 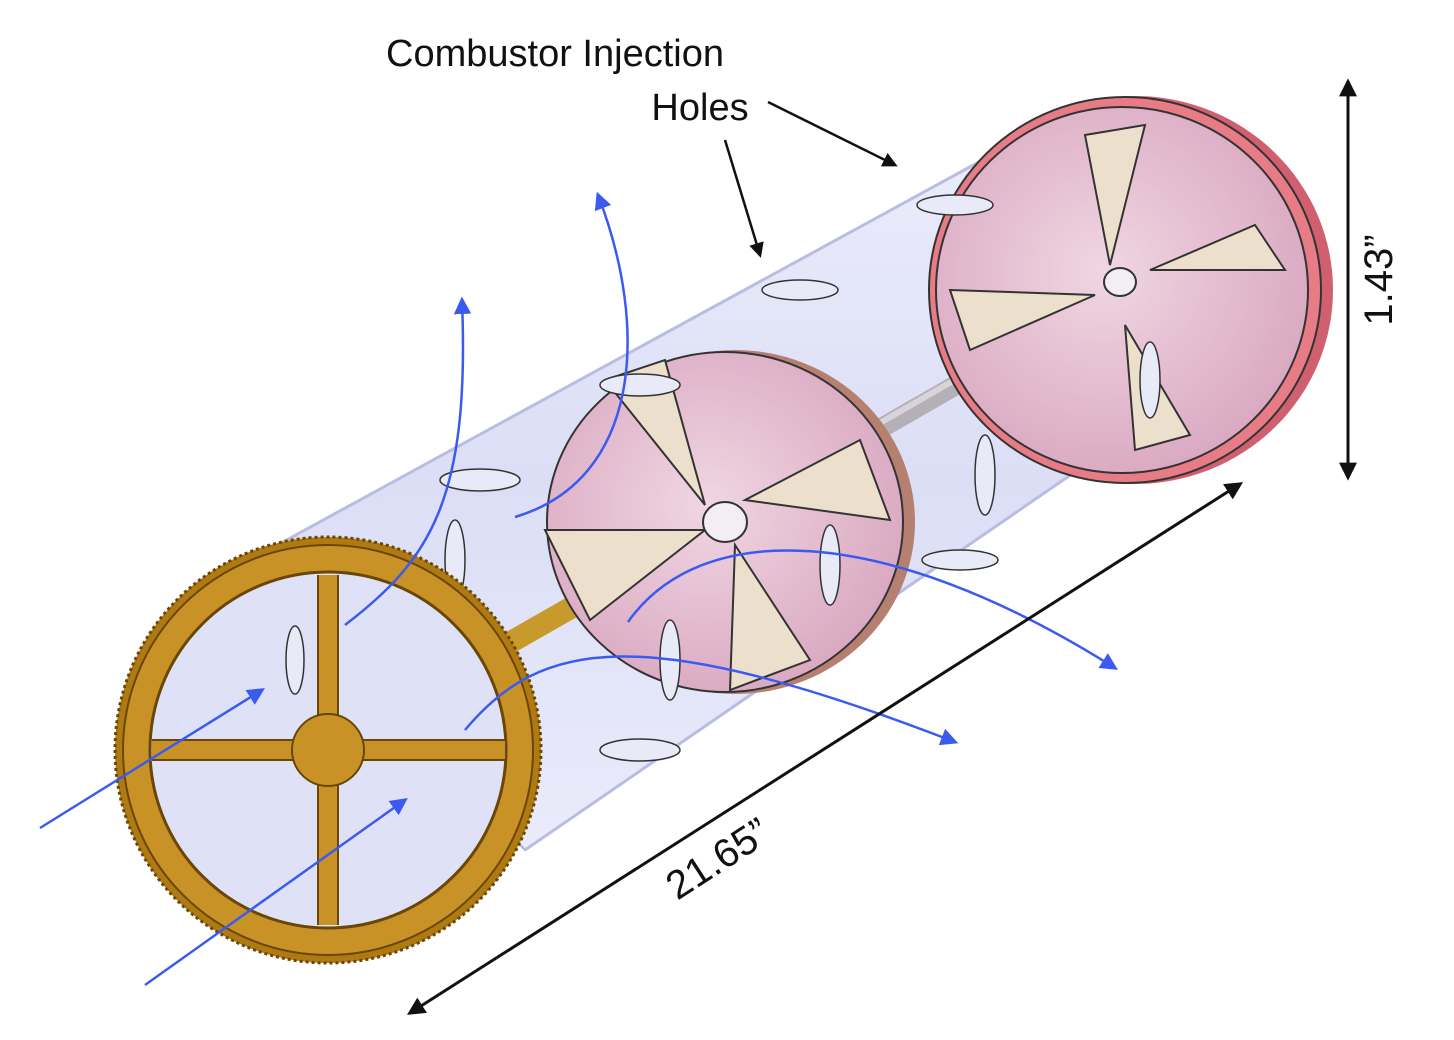 I want to click on injection-label-line1: Combustor Injection, so click(x=555, y=54).